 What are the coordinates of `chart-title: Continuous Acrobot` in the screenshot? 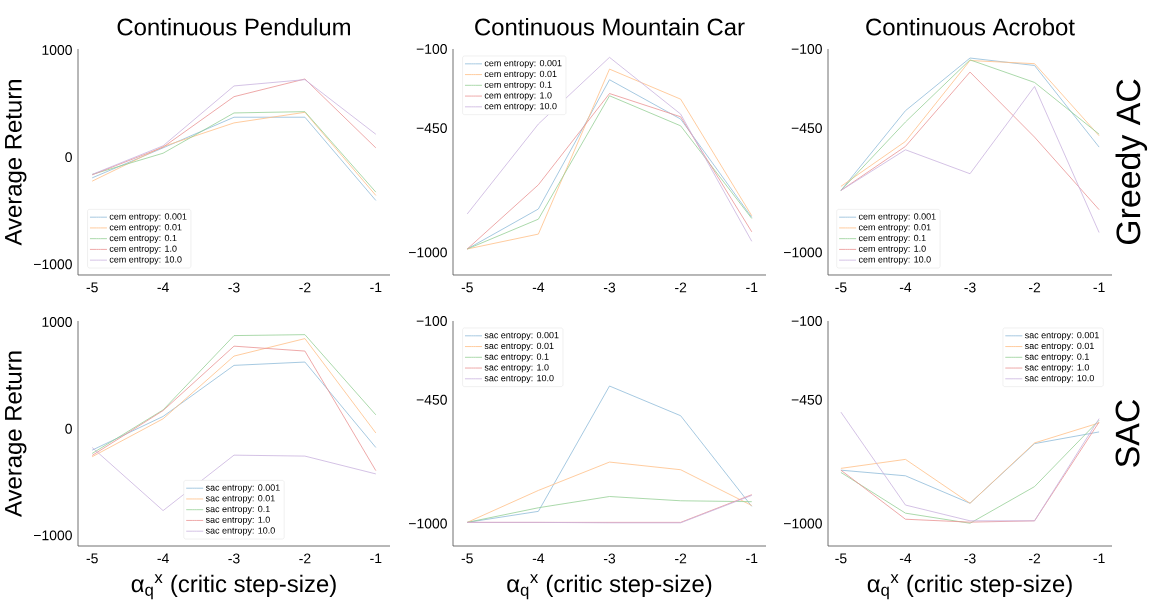 It's located at (970, 26).